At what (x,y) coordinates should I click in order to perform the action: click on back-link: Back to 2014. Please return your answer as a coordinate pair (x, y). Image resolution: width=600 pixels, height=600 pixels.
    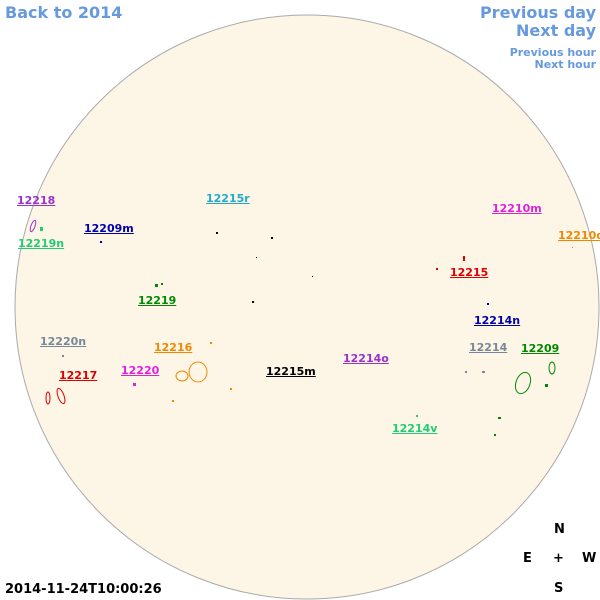
    Looking at the image, I should click on (64, 12).